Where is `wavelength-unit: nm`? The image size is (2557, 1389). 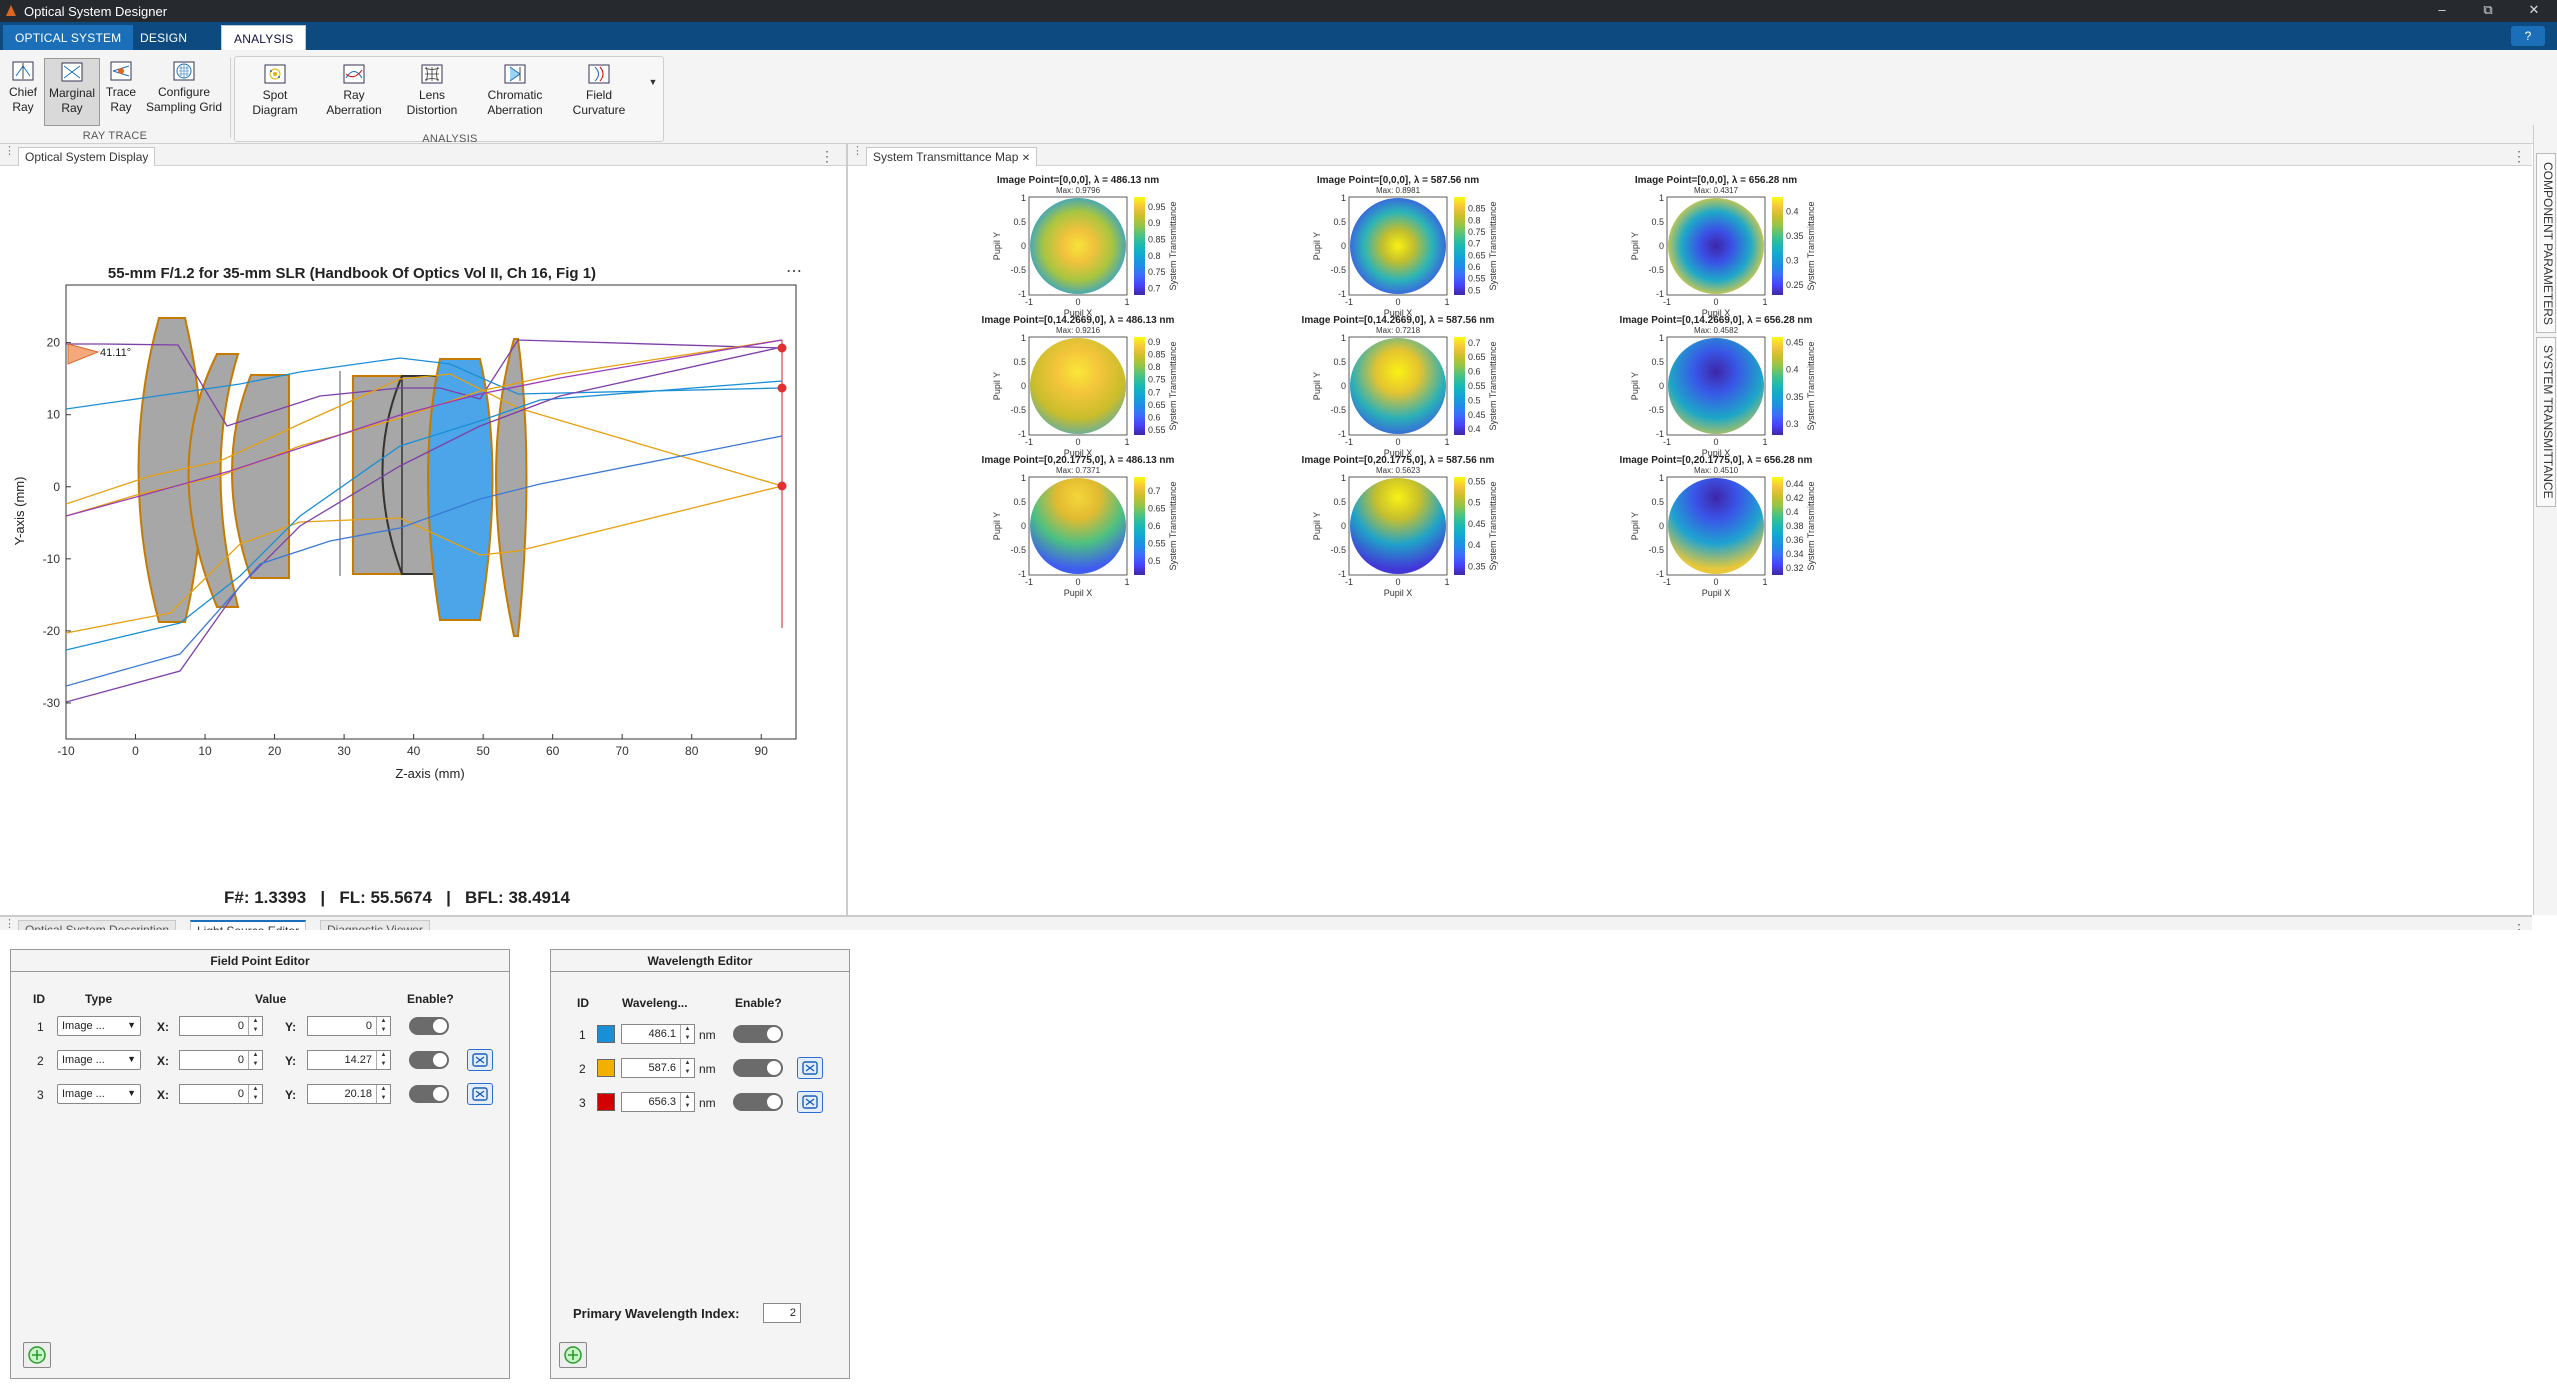 wavelength-unit: nm is located at coordinates (707, 1103).